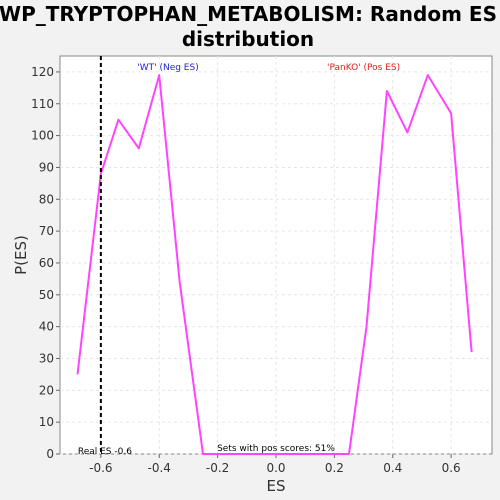 The width and height of the screenshot is (500, 500). Describe the element at coordinates (46, 295) in the screenshot. I see `y-tick-label: 50` at that location.